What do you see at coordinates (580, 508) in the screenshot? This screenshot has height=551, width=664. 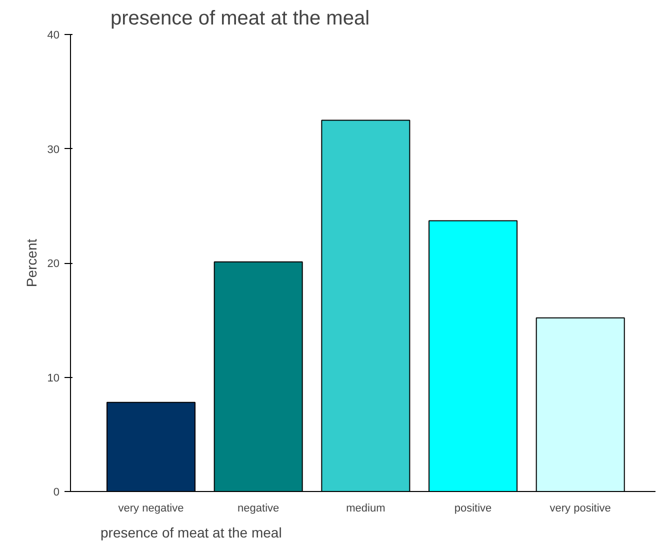 I see `x-tick-label: very positive` at bounding box center [580, 508].